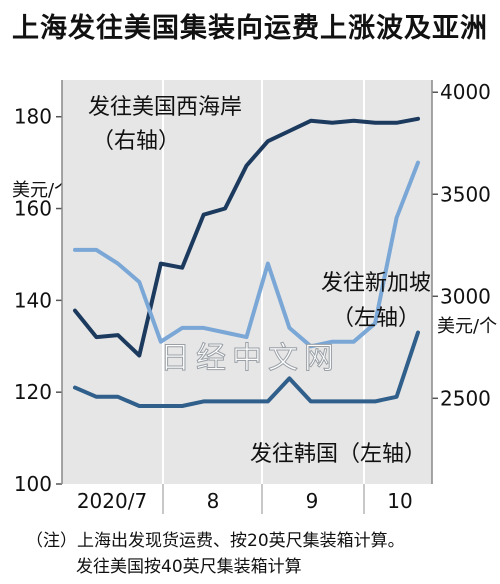  Describe the element at coordinates (215, 541) in the screenshot. I see `footnote-line-1: （注）上海出发现货运费、按20英尺集装箱计算。` at that location.